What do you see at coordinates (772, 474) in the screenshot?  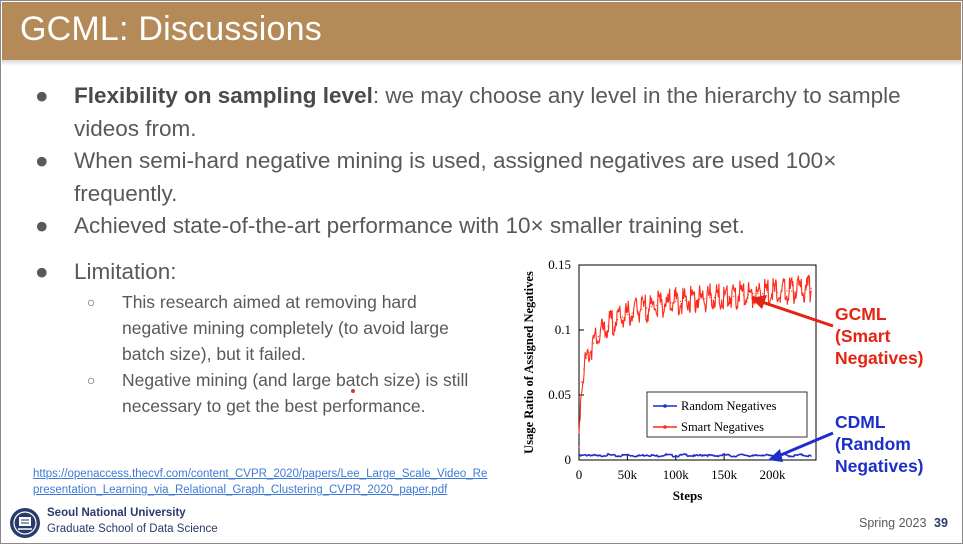 I see `x-tick-label: 200k` at bounding box center [772, 474].